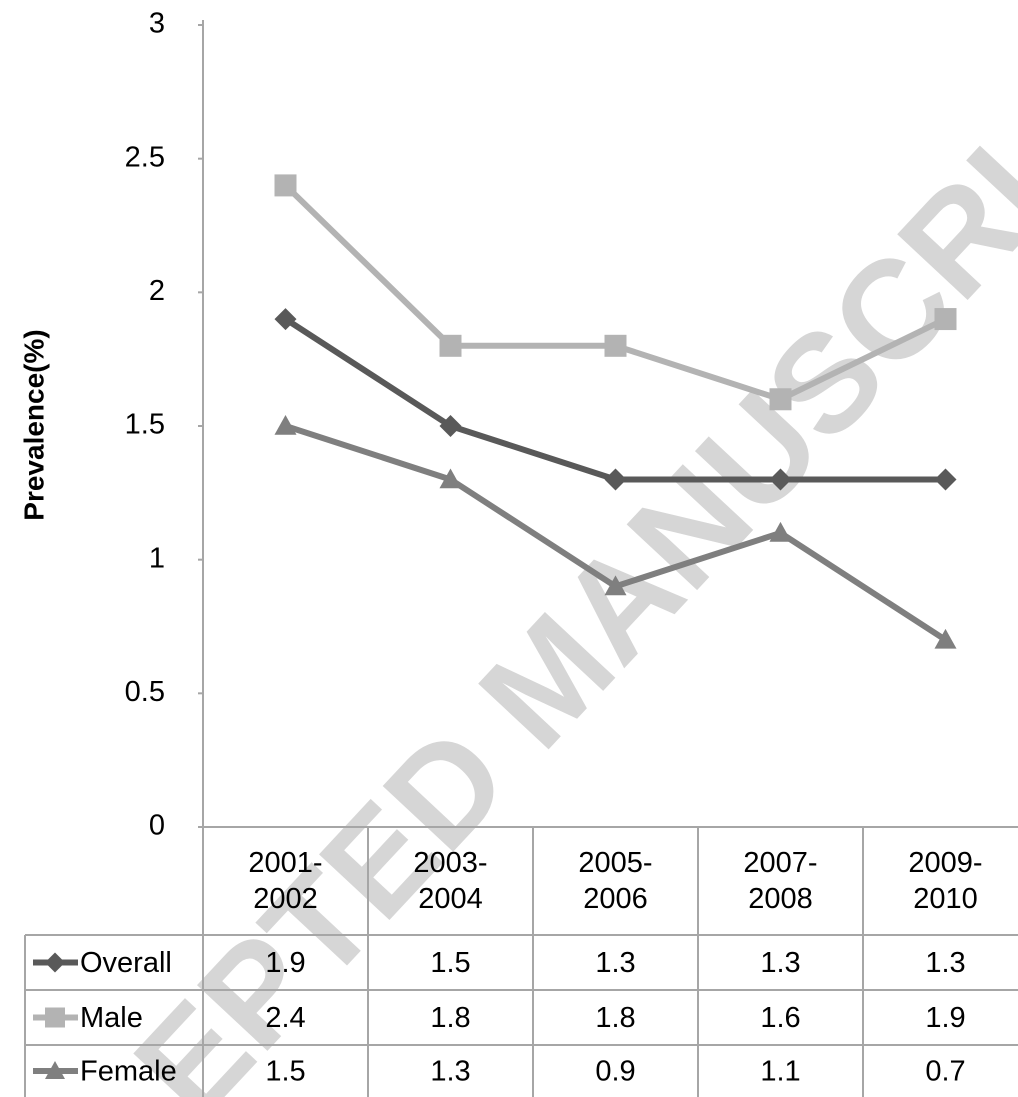  What do you see at coordinates (33, 424) in the screenshot?
I see `y-axis-label: Prevalence(%)` at bounding box center [33, 424].